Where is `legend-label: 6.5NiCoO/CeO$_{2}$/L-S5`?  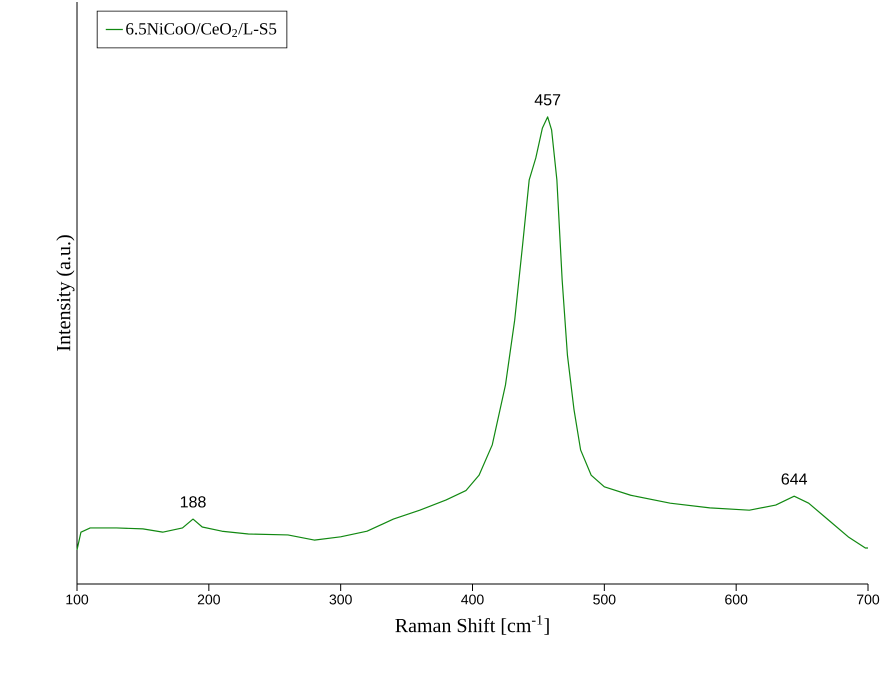 legend-label: 6.5NiCoO/CeO$_{2}$/L-S5 is located at coordinates (201, 30).